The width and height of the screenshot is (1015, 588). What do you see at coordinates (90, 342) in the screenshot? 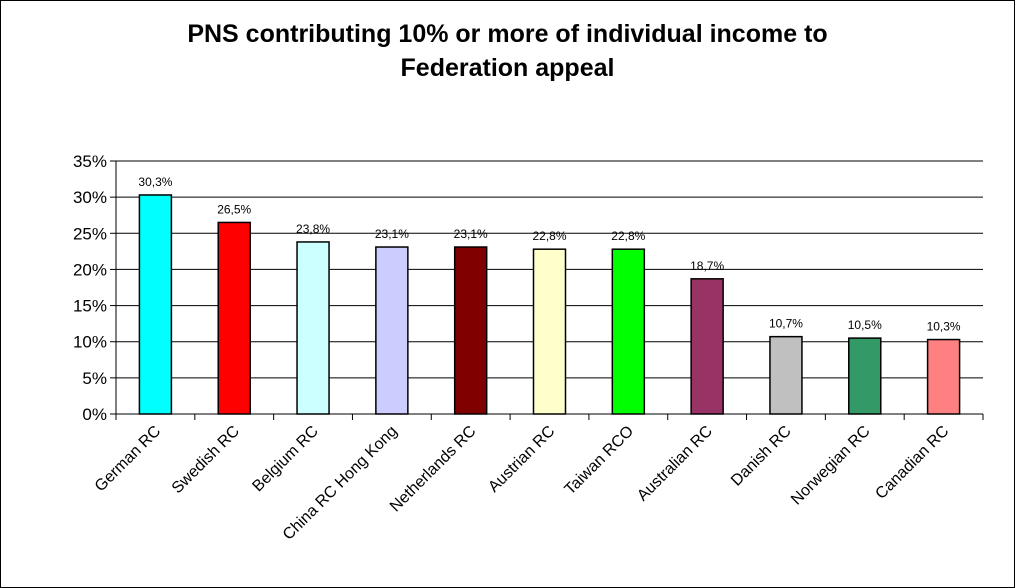
I see `y-tick-label: 10%` at bounding box center [90, 342].